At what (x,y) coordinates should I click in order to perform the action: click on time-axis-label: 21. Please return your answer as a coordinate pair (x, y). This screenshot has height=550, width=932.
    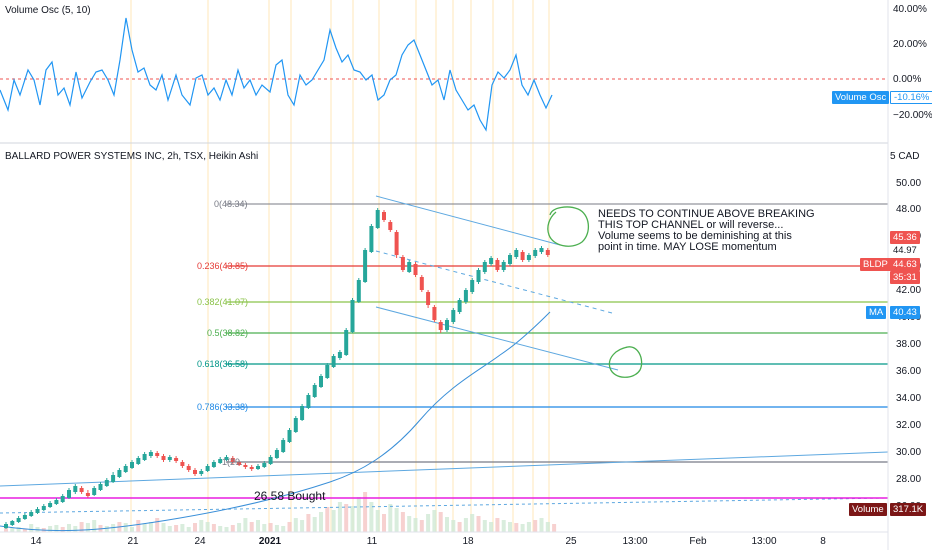
    Looking at the image, I should click on (133, 541).